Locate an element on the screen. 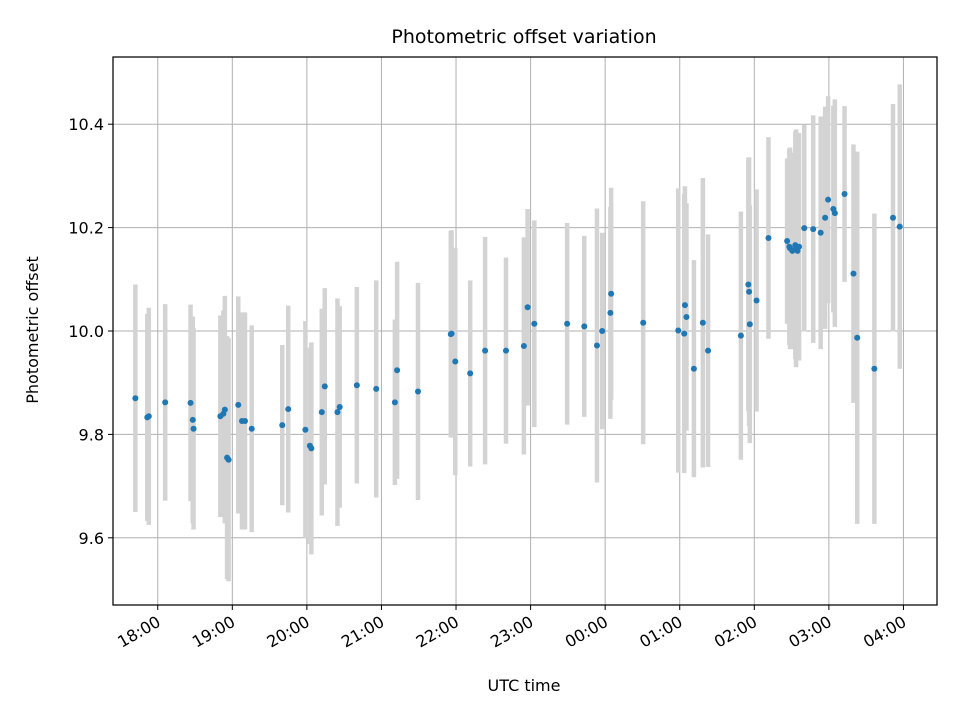 The height and width of the screenshot is (720, 960). y-tick-label: 10.4 is located at coordinates (86, 124).